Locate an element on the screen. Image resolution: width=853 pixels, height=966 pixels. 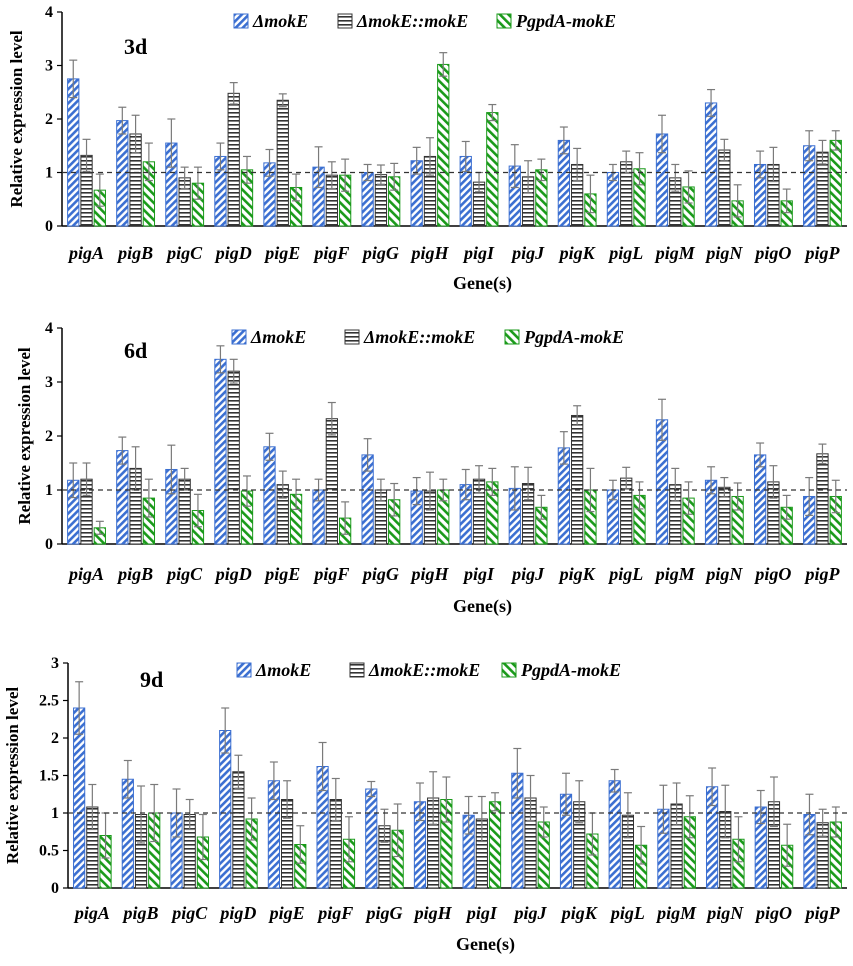
x-tick-label-pigI: pigI is located at coordinates (481, 913).